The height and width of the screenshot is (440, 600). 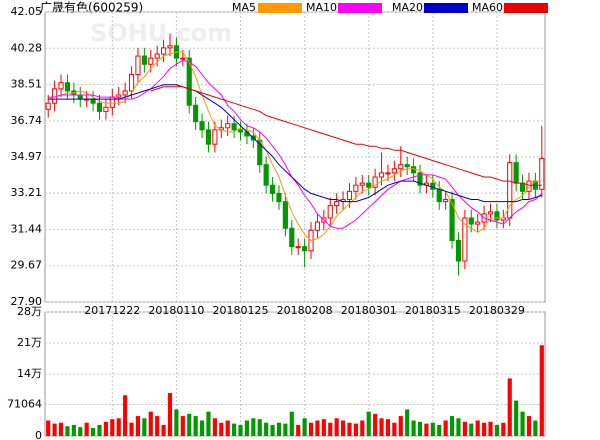 I want to click on y-tick-label: 27.90, so click(x=27, y=301).